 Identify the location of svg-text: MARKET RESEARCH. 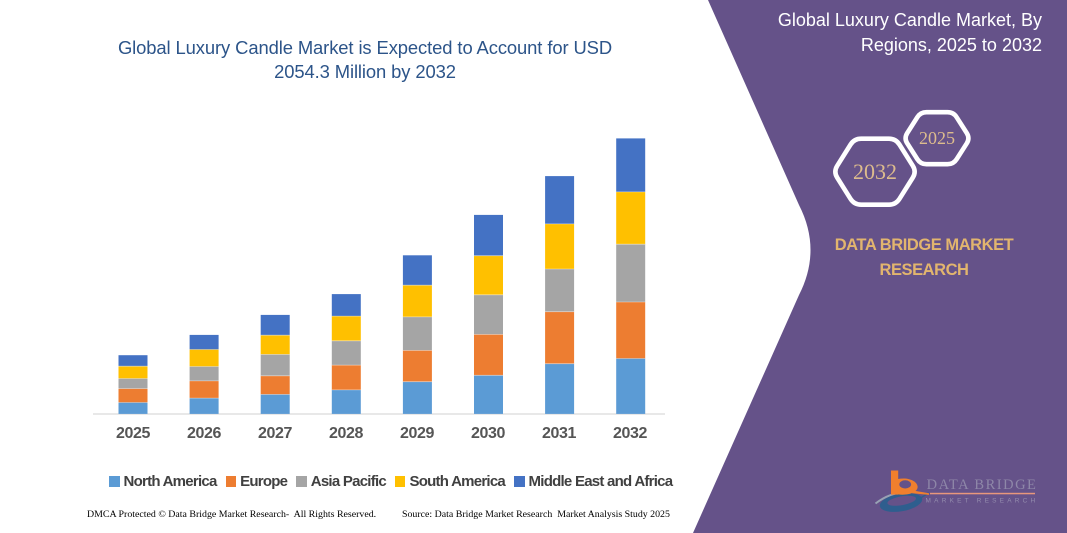
(982, 501).